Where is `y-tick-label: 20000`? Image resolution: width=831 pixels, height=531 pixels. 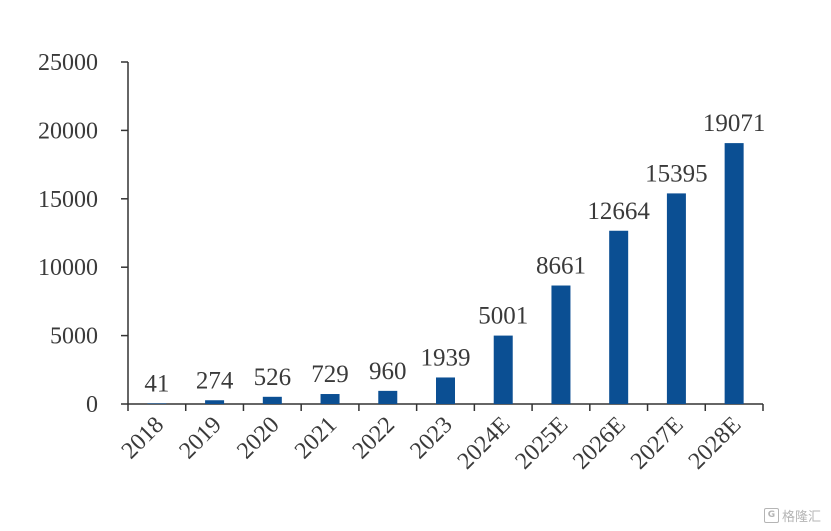
y-tick-label: 20000 is located at coordinates (68, 131).